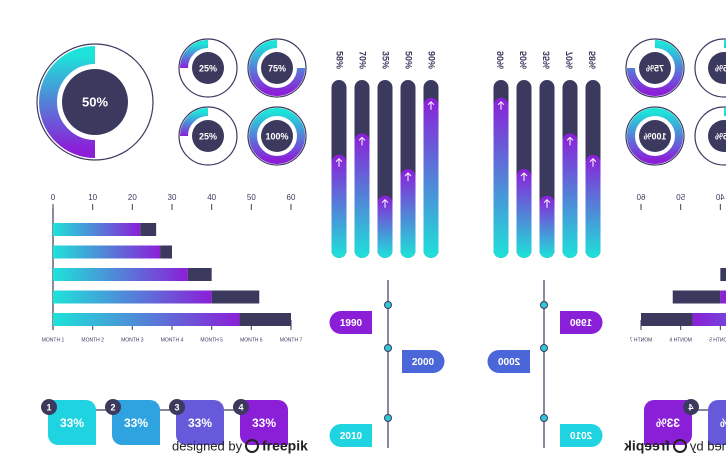 The height and width of the screenshot is (475, 726). Describe the element at coordinates (132, 197) in the screenshot. I see `x-tick-label: 20` at that location.